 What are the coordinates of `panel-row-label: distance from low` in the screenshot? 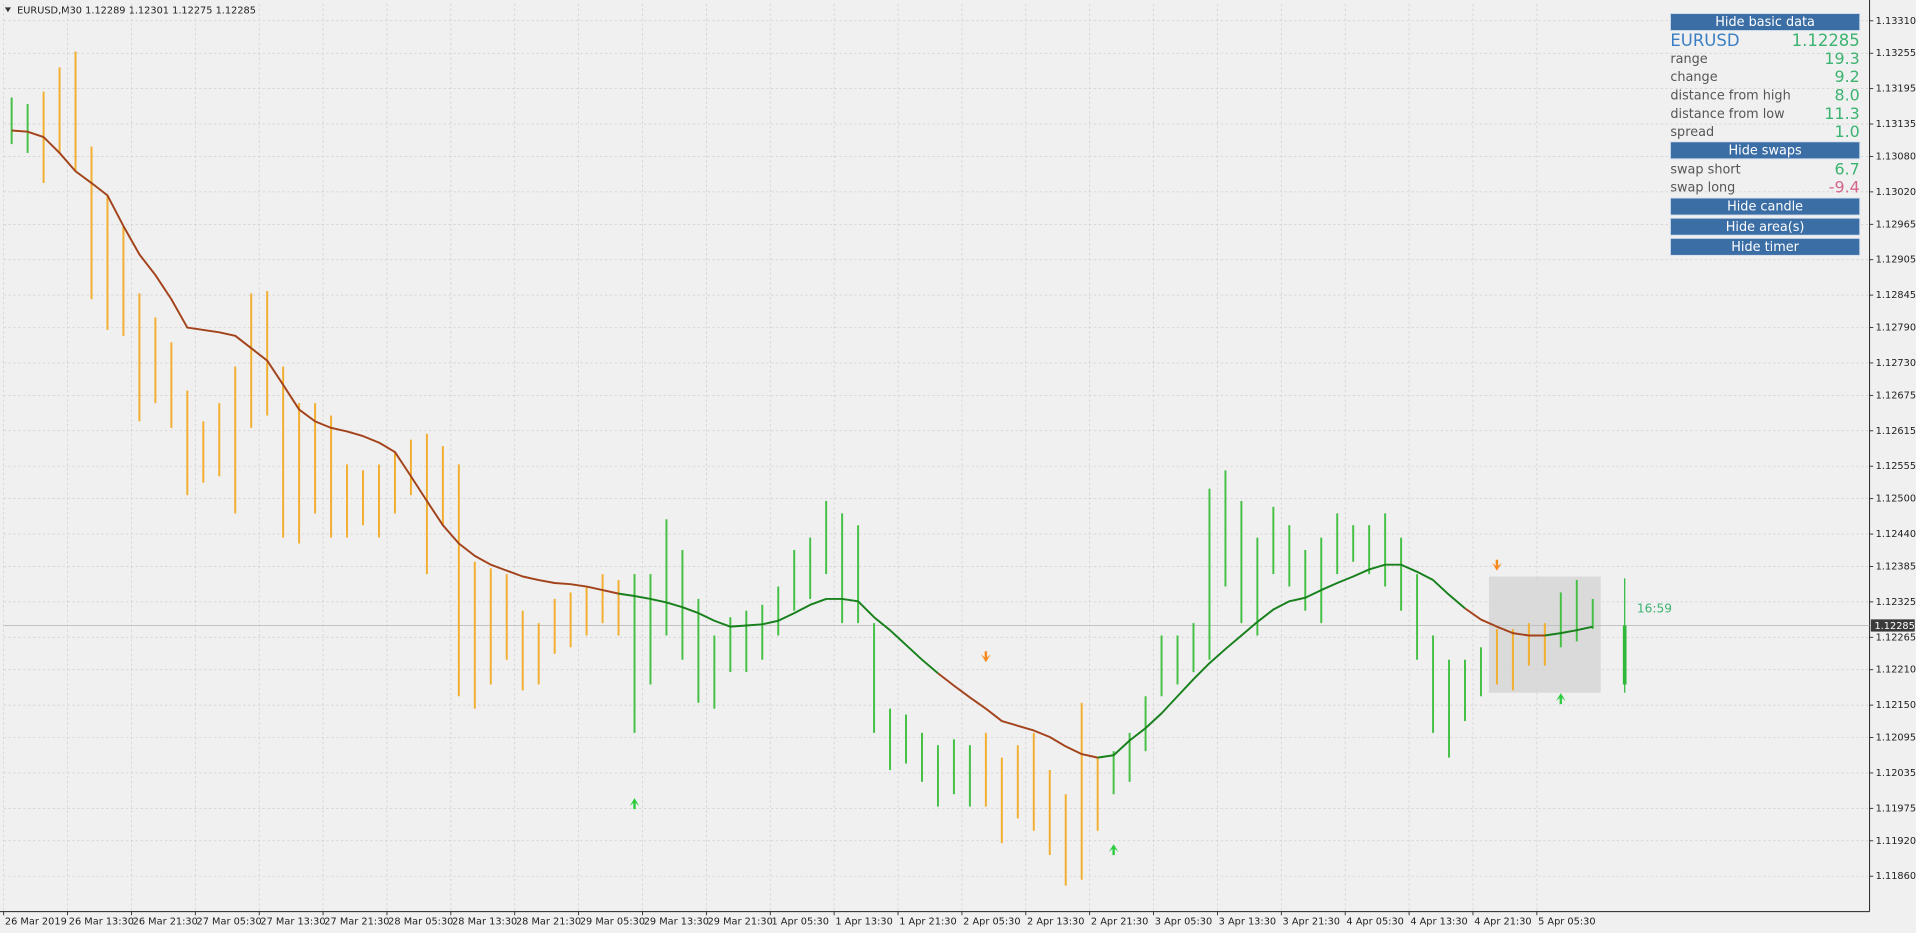 It's located at (1727, 114).